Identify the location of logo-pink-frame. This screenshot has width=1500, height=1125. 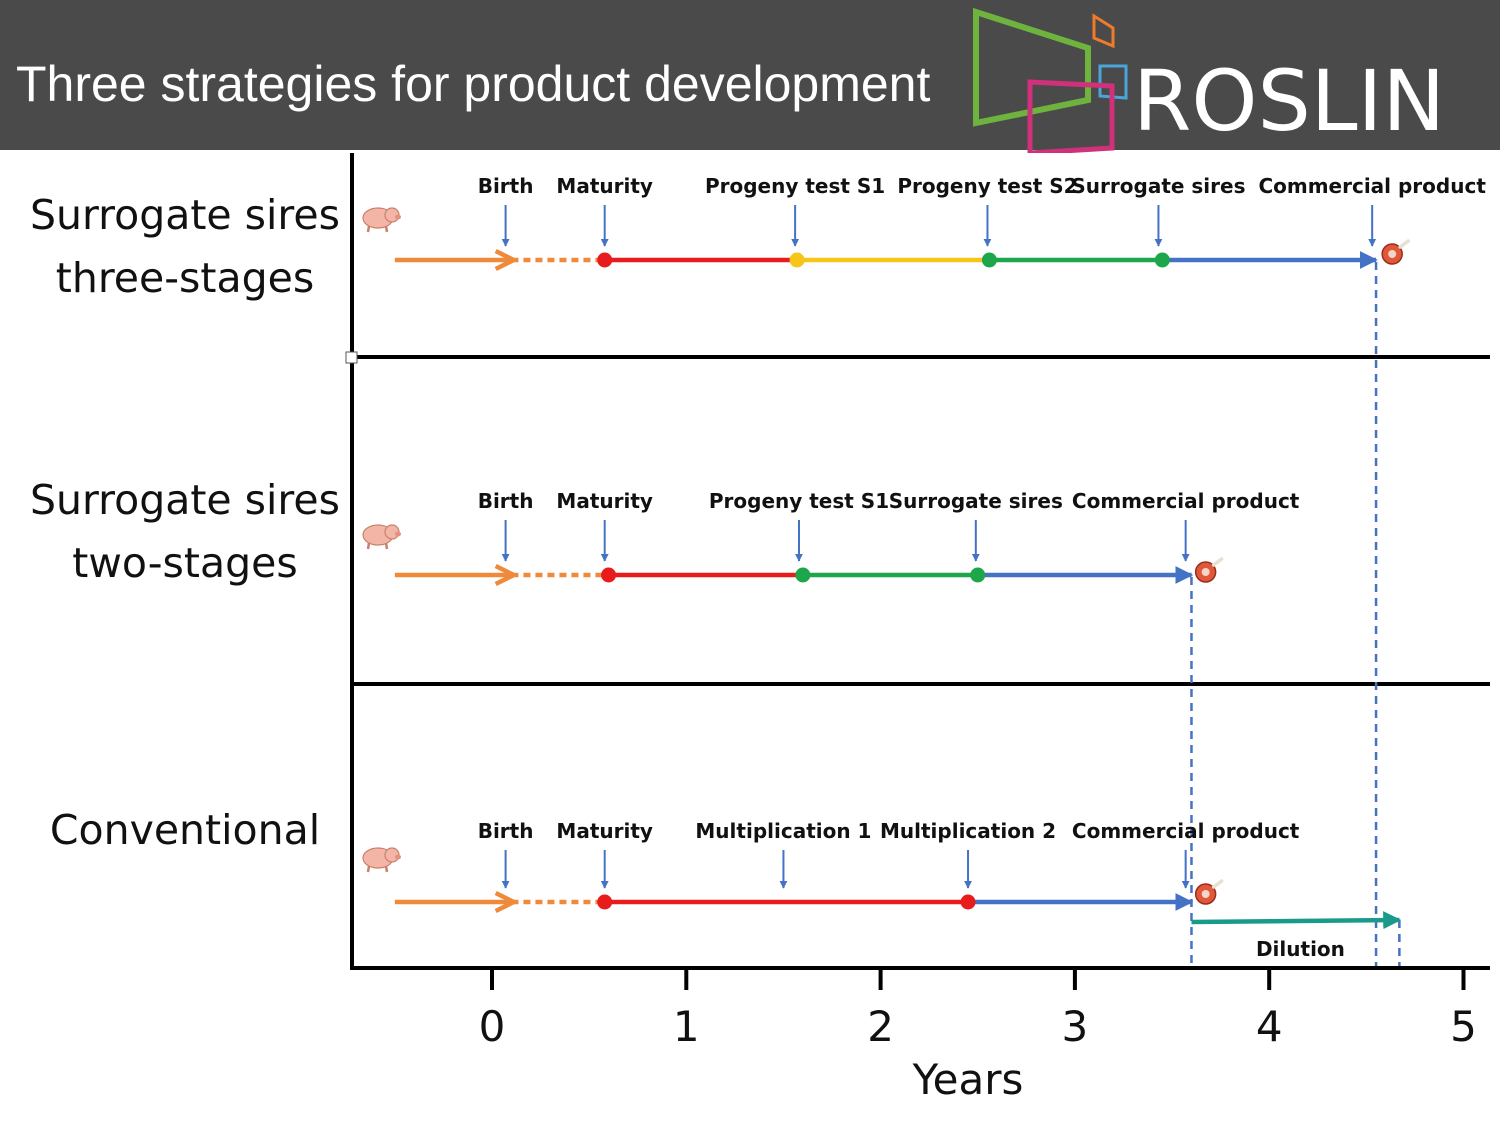
(1071, 116).